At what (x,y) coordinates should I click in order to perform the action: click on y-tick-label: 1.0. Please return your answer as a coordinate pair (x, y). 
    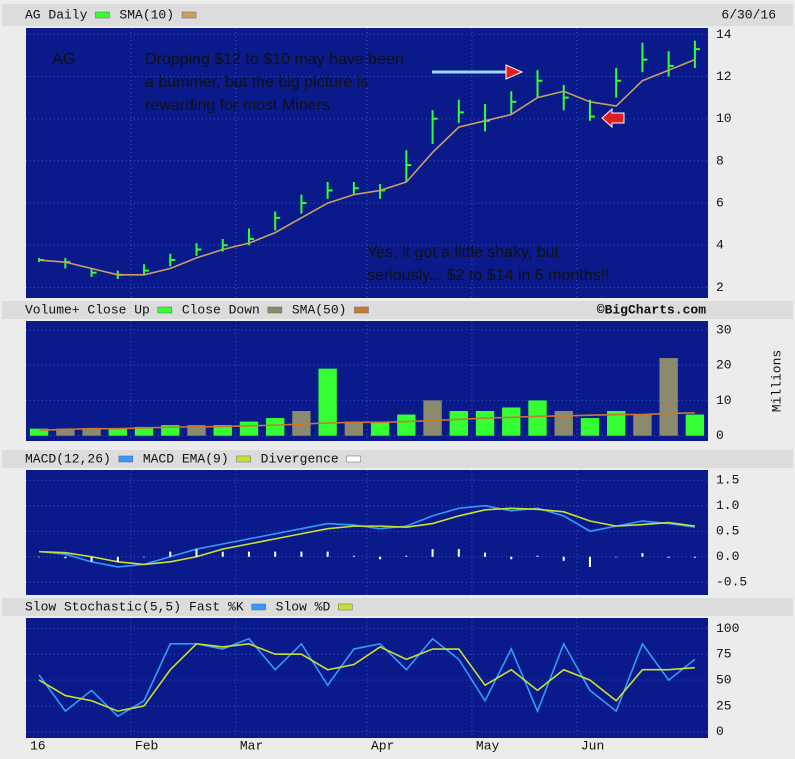
    Looking at the image, I should click on (727, 505).